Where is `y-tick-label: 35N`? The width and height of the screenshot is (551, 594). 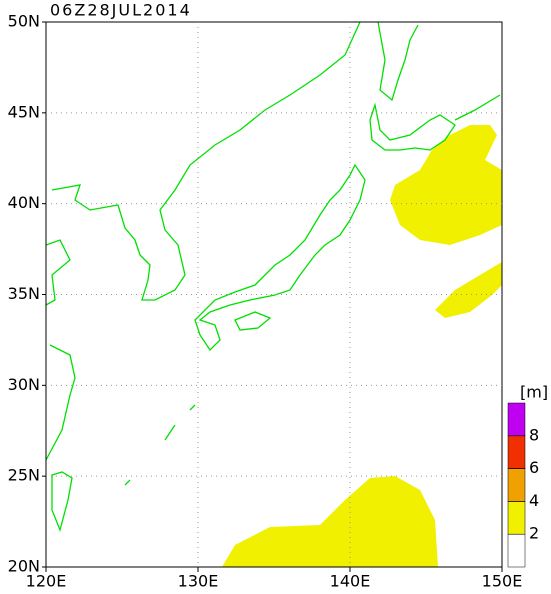 y-tick-label: 35N is located at coordinates (24, 293).